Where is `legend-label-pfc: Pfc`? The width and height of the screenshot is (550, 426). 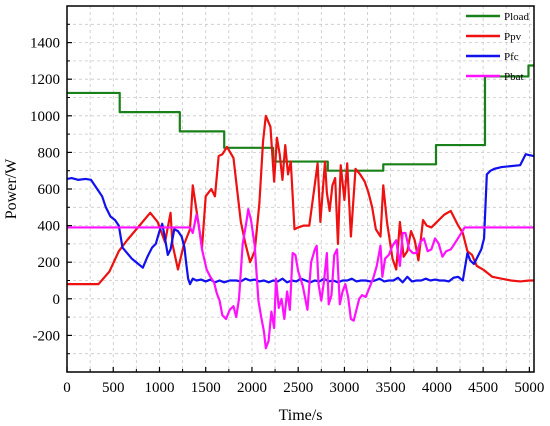 legend-label-pfc: Pfc is located at coordinates (511, 57).